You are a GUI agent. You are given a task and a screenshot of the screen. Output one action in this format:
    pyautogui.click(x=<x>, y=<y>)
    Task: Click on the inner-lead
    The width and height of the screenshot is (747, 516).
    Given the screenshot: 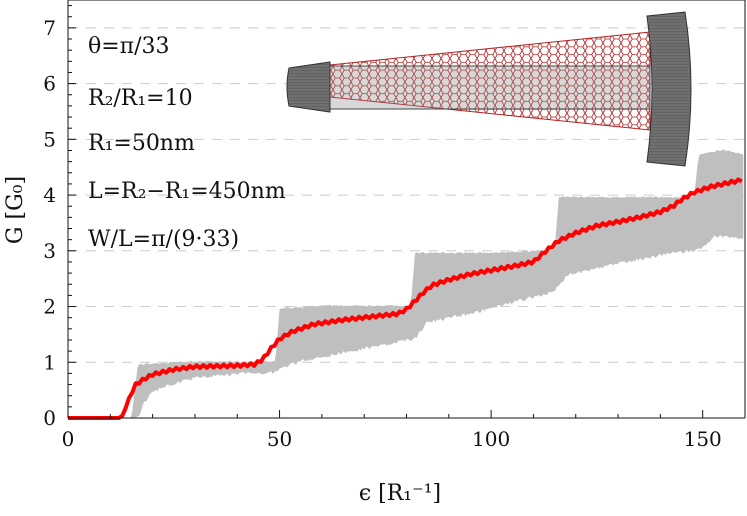 What is the action you would take?
    pyautogui.click(x=308, y=87)
    